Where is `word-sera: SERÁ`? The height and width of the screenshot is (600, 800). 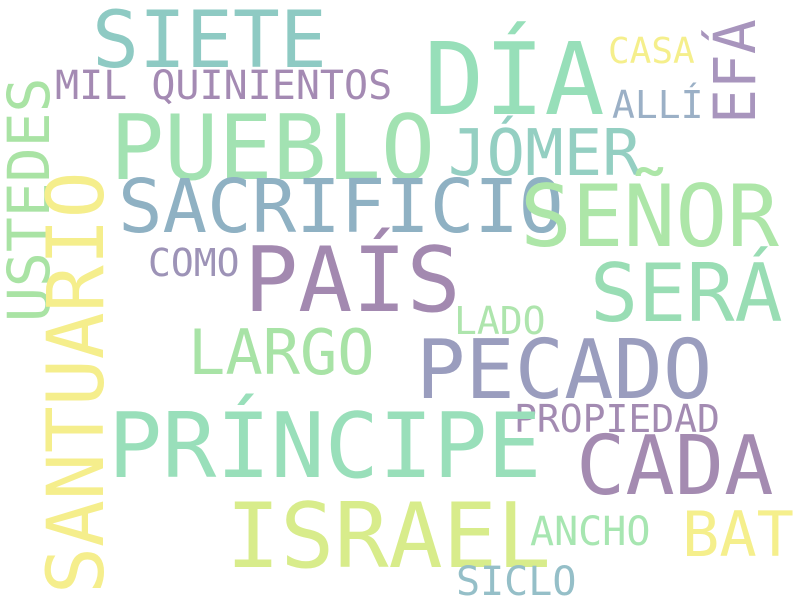
word-sera: SERÁ is located at coordinates (686, 293).